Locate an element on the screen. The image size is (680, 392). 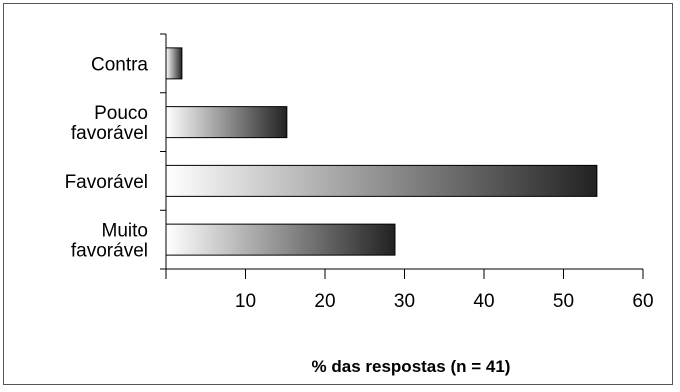
x-tick-label: 10 is located at coordinates (245, 301).